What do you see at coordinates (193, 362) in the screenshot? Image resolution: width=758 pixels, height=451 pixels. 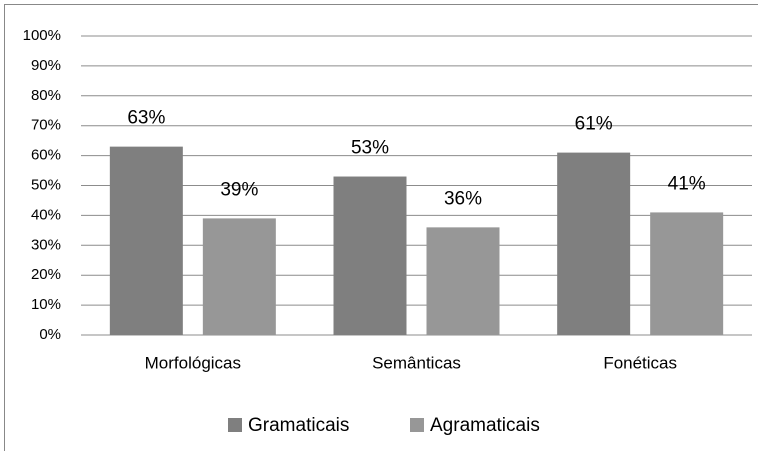 I see `x-tick-label: Morfológicas` at bounding box center [193, 362].